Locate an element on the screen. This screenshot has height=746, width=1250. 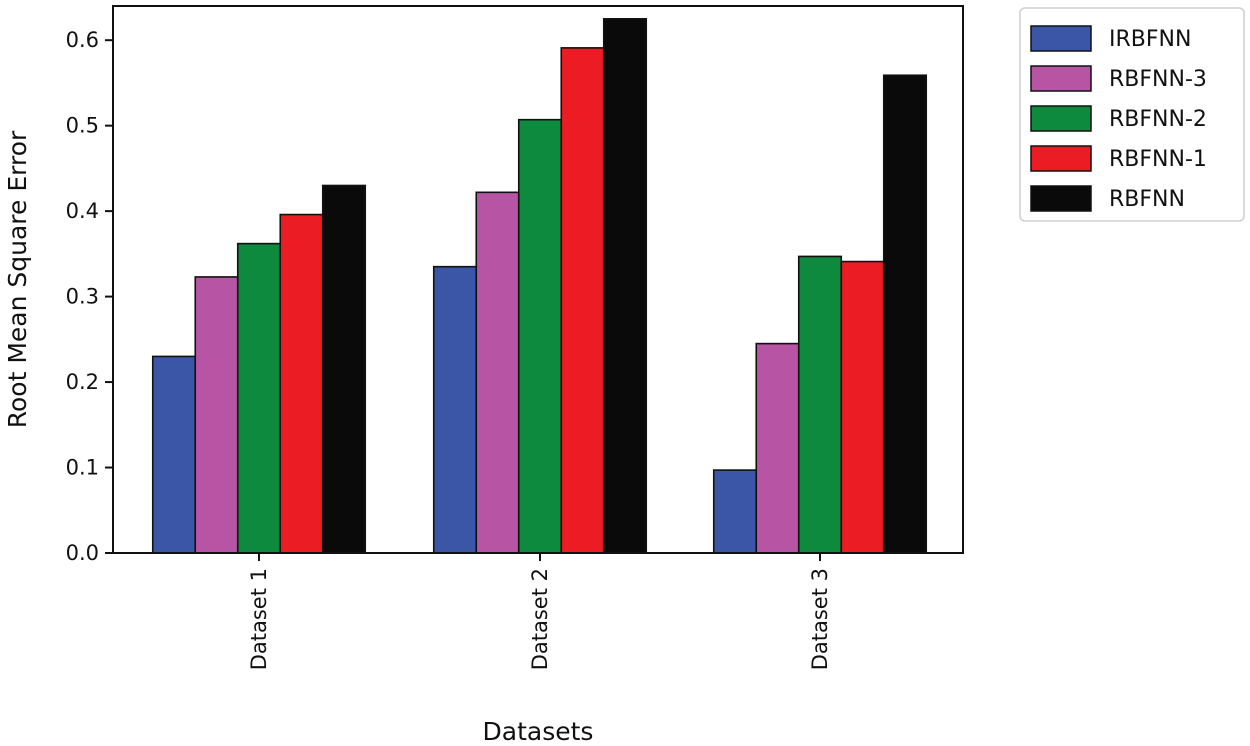
x-tick-label: Dataset 1 is located at coordinates (259, 619).